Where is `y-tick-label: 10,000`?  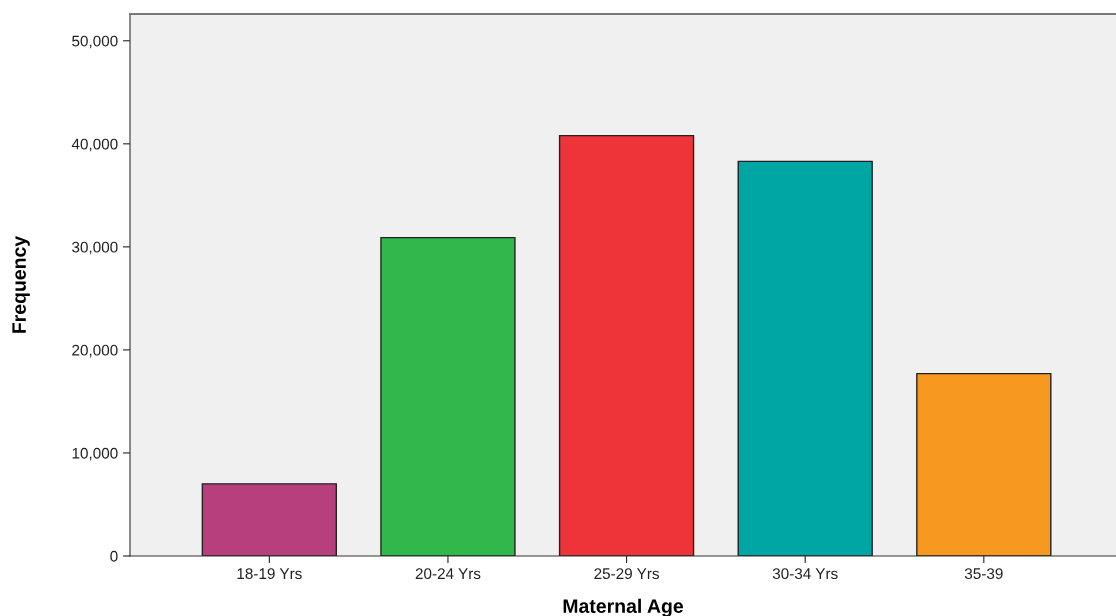
y-tick-label: 10,000 is located at coordinates (95, 454).